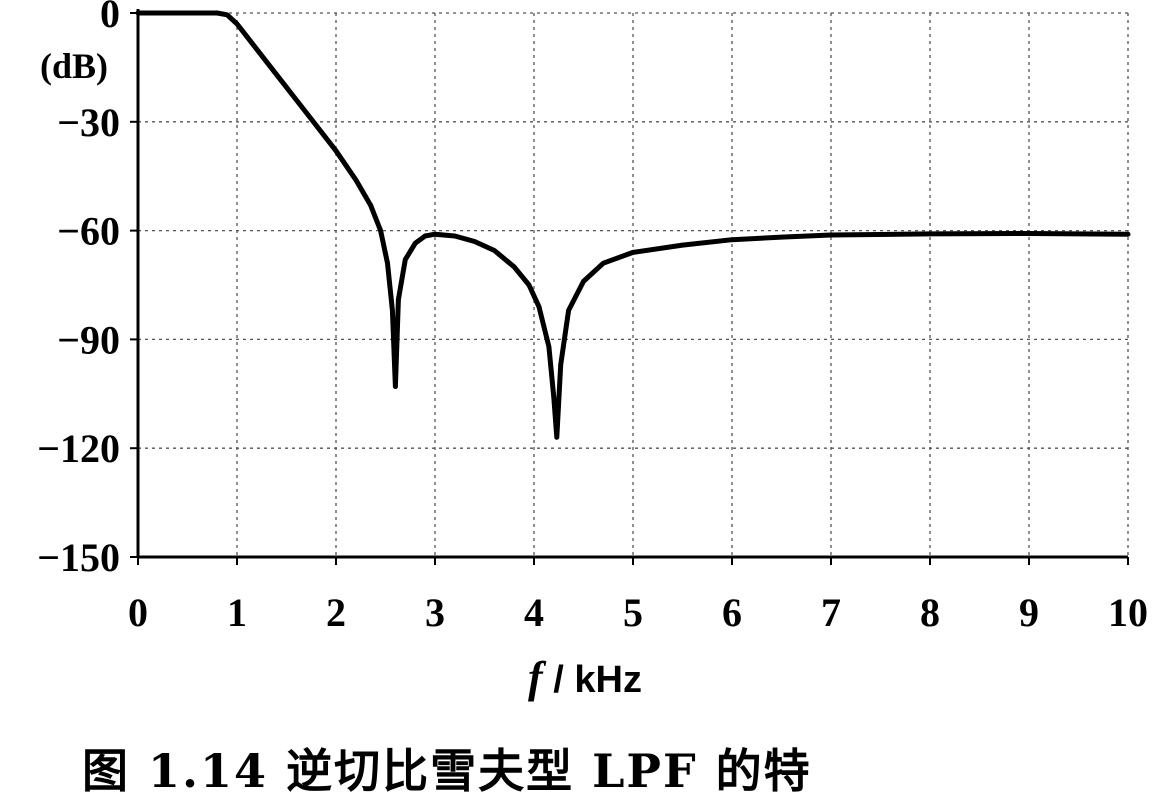  What do you see at coordinates (78, 448) in the screenshot?
I see `y-tick-label--120: −120` at bounding box center [78, 448].